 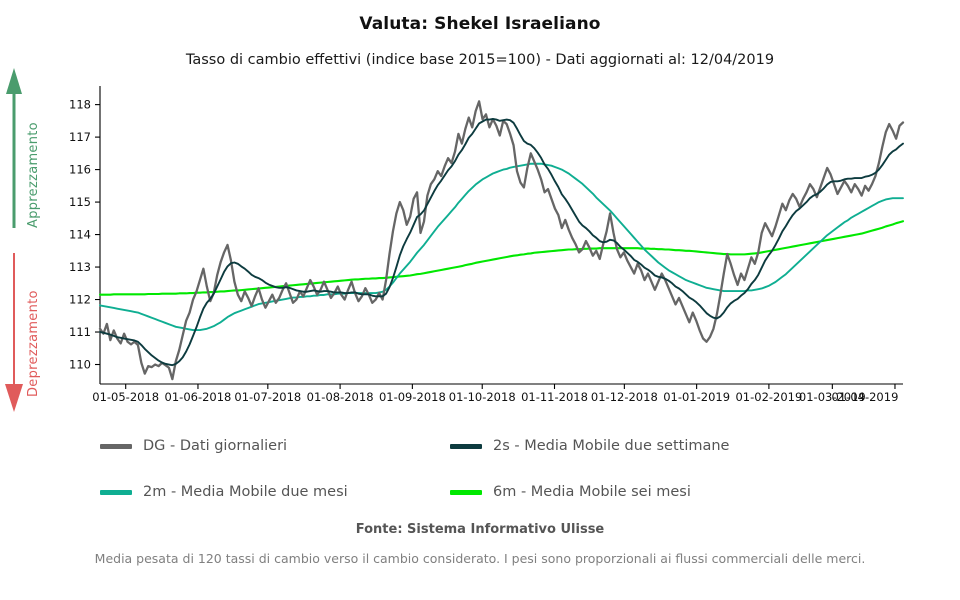 What do you see at coordinates (80, 137) in the screenshot?
I see `svg-text: 117` at bounding box center [80, 137].